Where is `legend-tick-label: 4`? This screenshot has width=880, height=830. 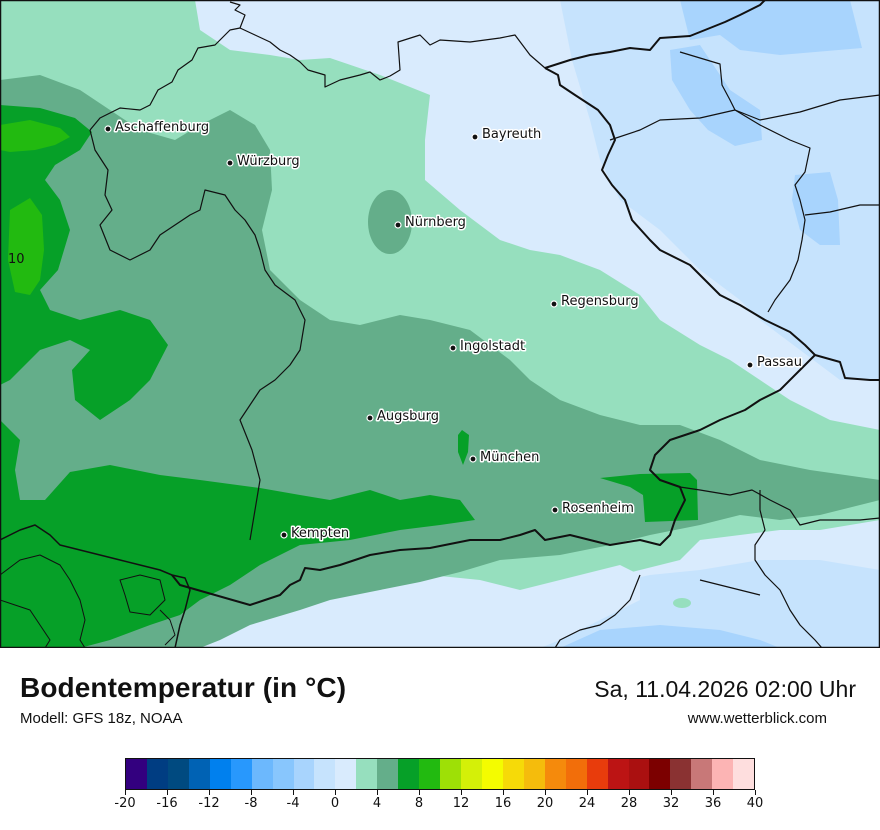 legend-tick-label: 4 is located at coordinates (377, 803).